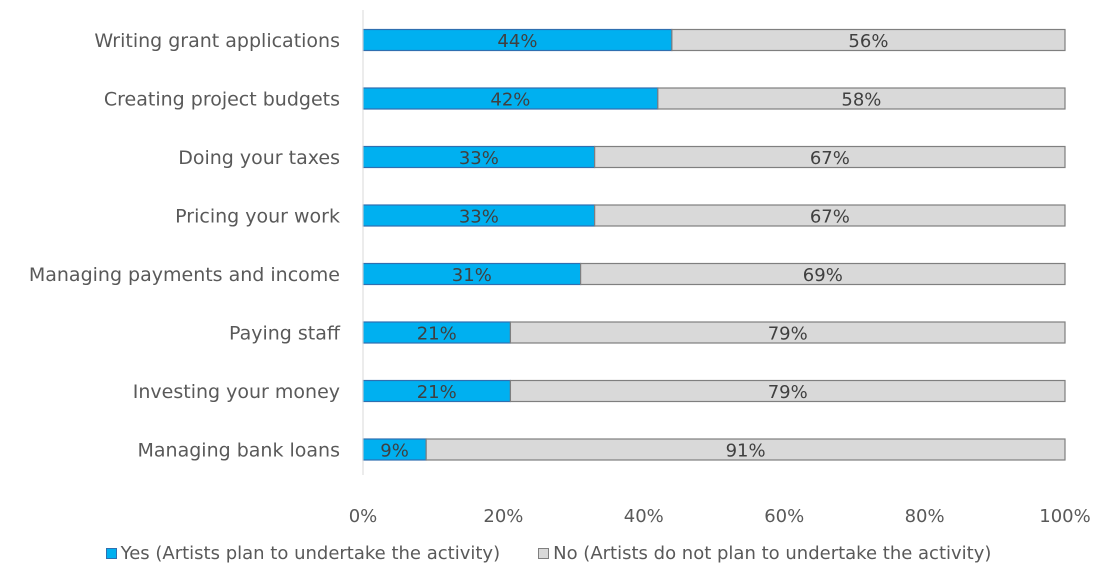 This screenshot has width=1097, height=576. Describe the element at coordinates (236, 392) in the screenshot. I see `category-label: Investing your money` at that location.